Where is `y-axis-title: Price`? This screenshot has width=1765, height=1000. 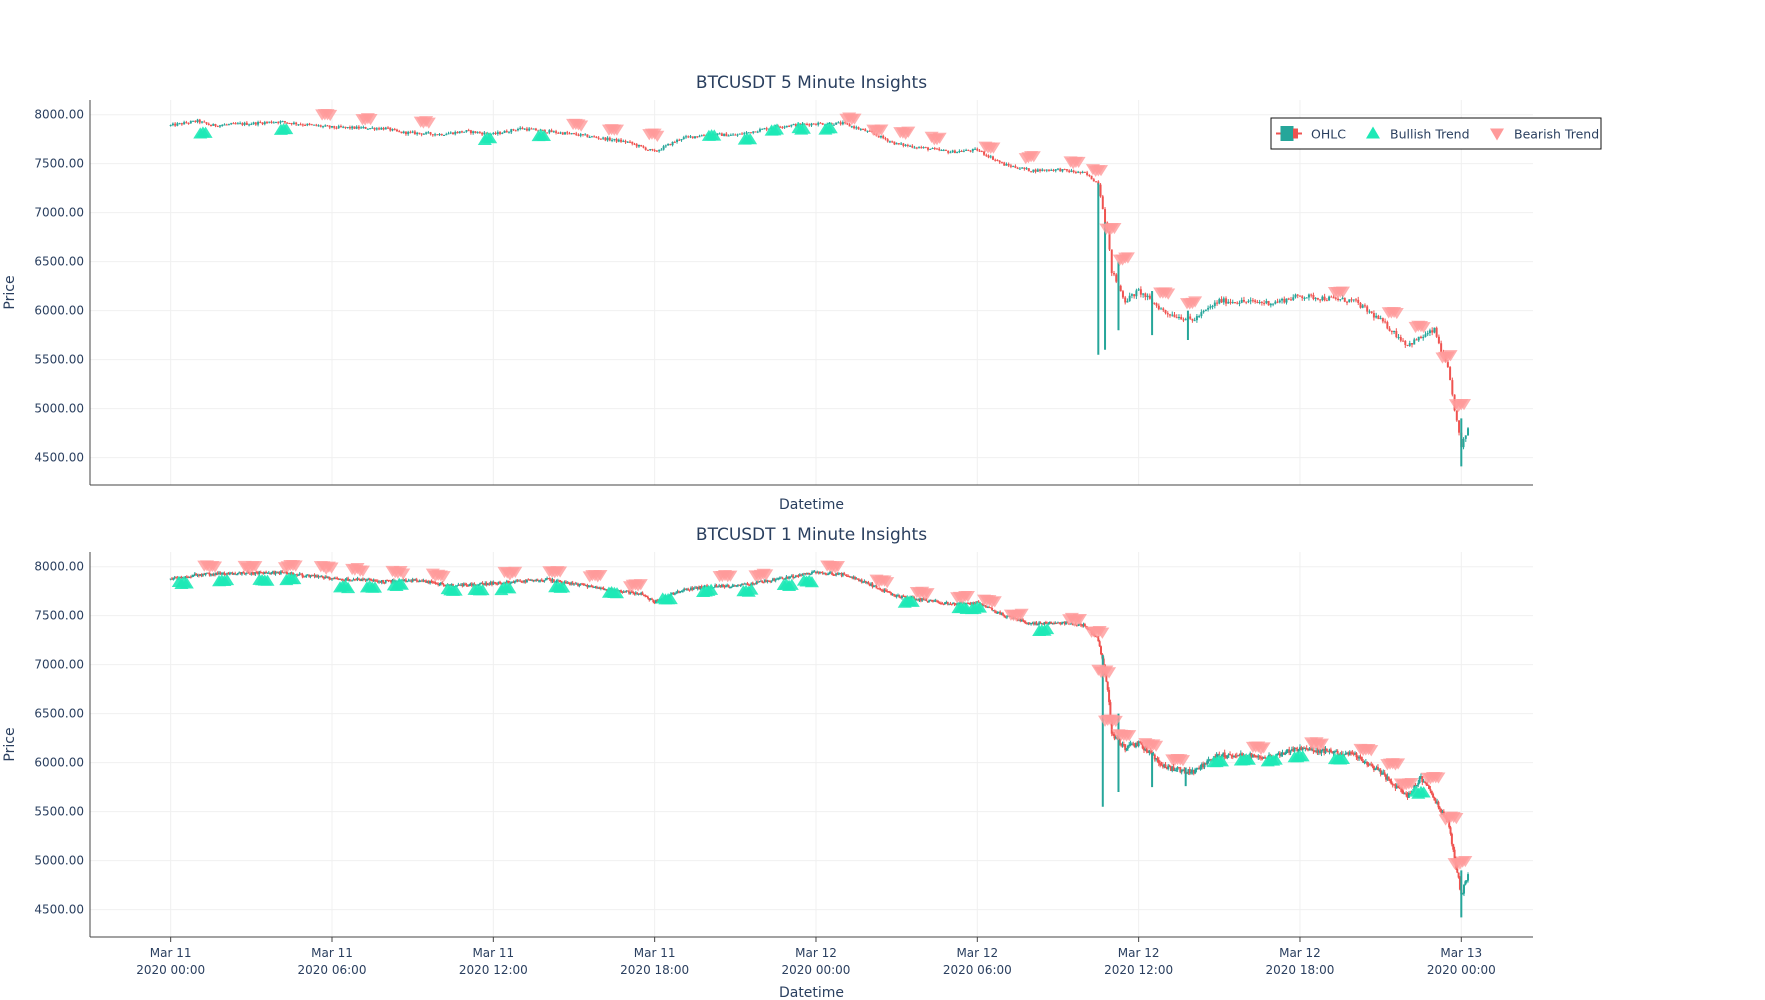 y-axis-title: Price is located at coordinates (10, 292).